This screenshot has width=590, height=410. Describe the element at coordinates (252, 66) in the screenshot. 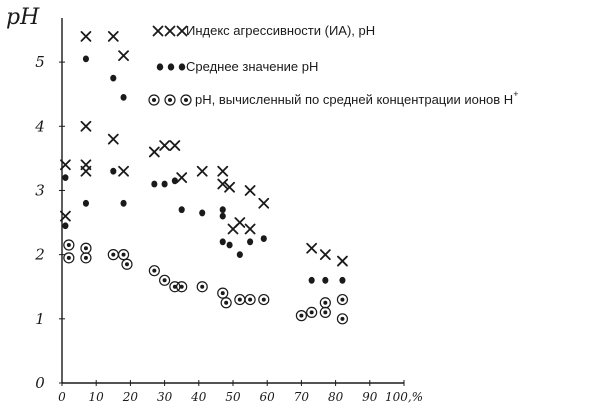

I see `legend-label-mean-ph: Среднее значение pH` at that location.